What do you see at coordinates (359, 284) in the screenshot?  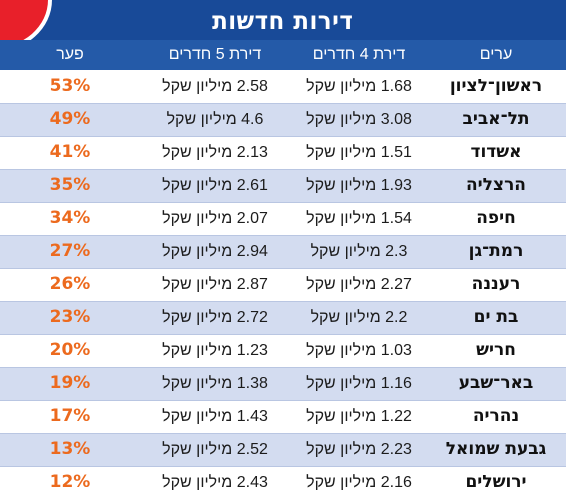 I see `four-room-price-cell: 2.27 מיליון שקל` at bounding box center [359, 284].